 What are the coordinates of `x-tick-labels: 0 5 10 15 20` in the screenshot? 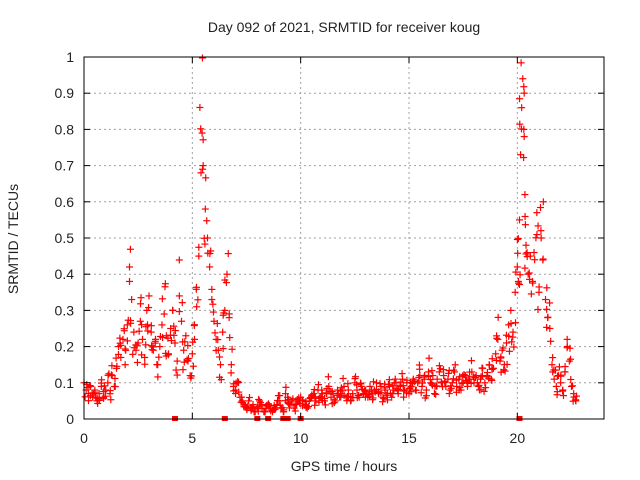 It's located at (302, 438).